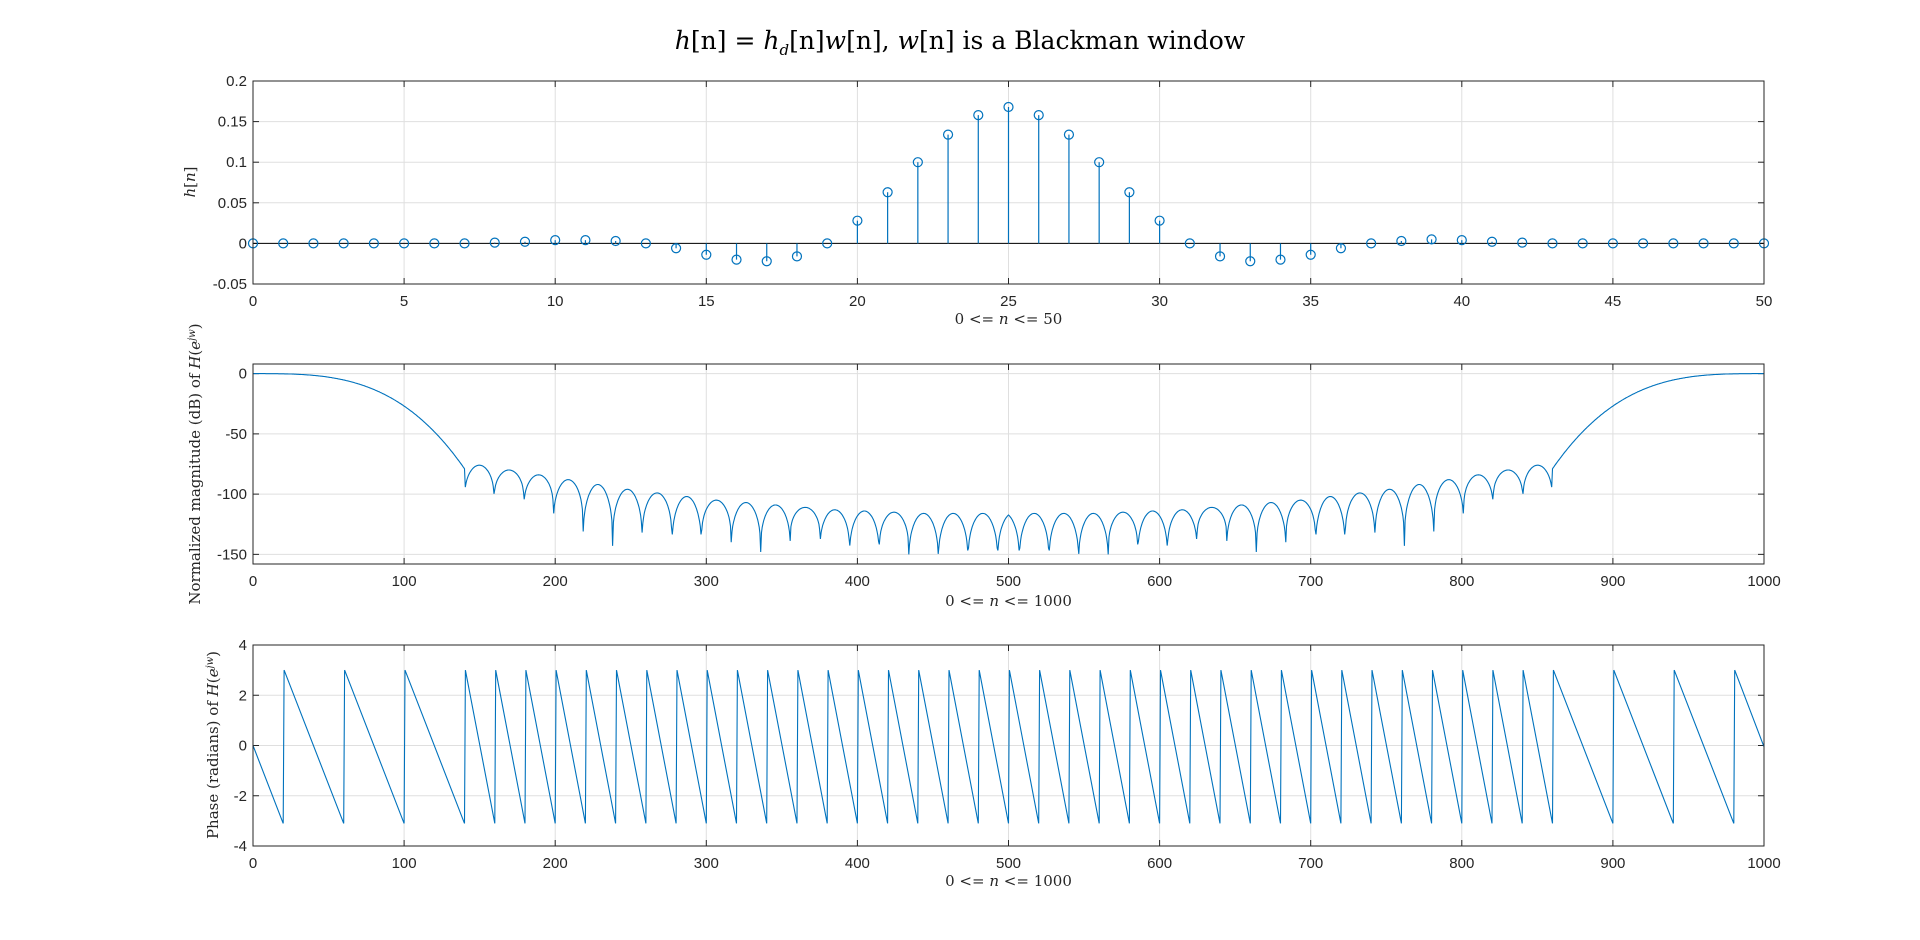  What do you see at coordinates (807, 40) in the screenshot?
I see `title-part: [n]` at bounding box center [807, 40].